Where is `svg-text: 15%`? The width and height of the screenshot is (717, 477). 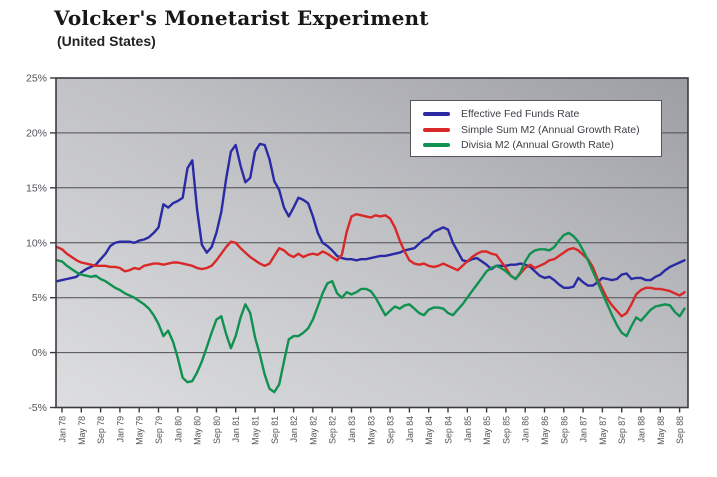
svg-text: 15% is located at coordinates (36, 188).